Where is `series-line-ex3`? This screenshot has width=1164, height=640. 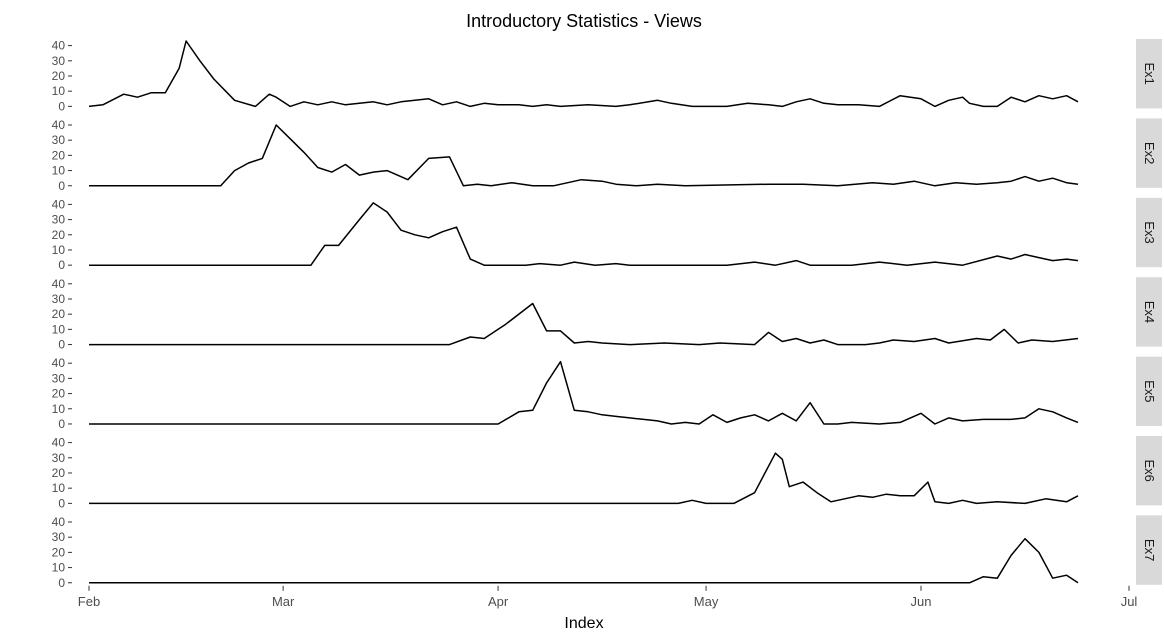
series-line-ex3 is located at coordinates (584, 234).